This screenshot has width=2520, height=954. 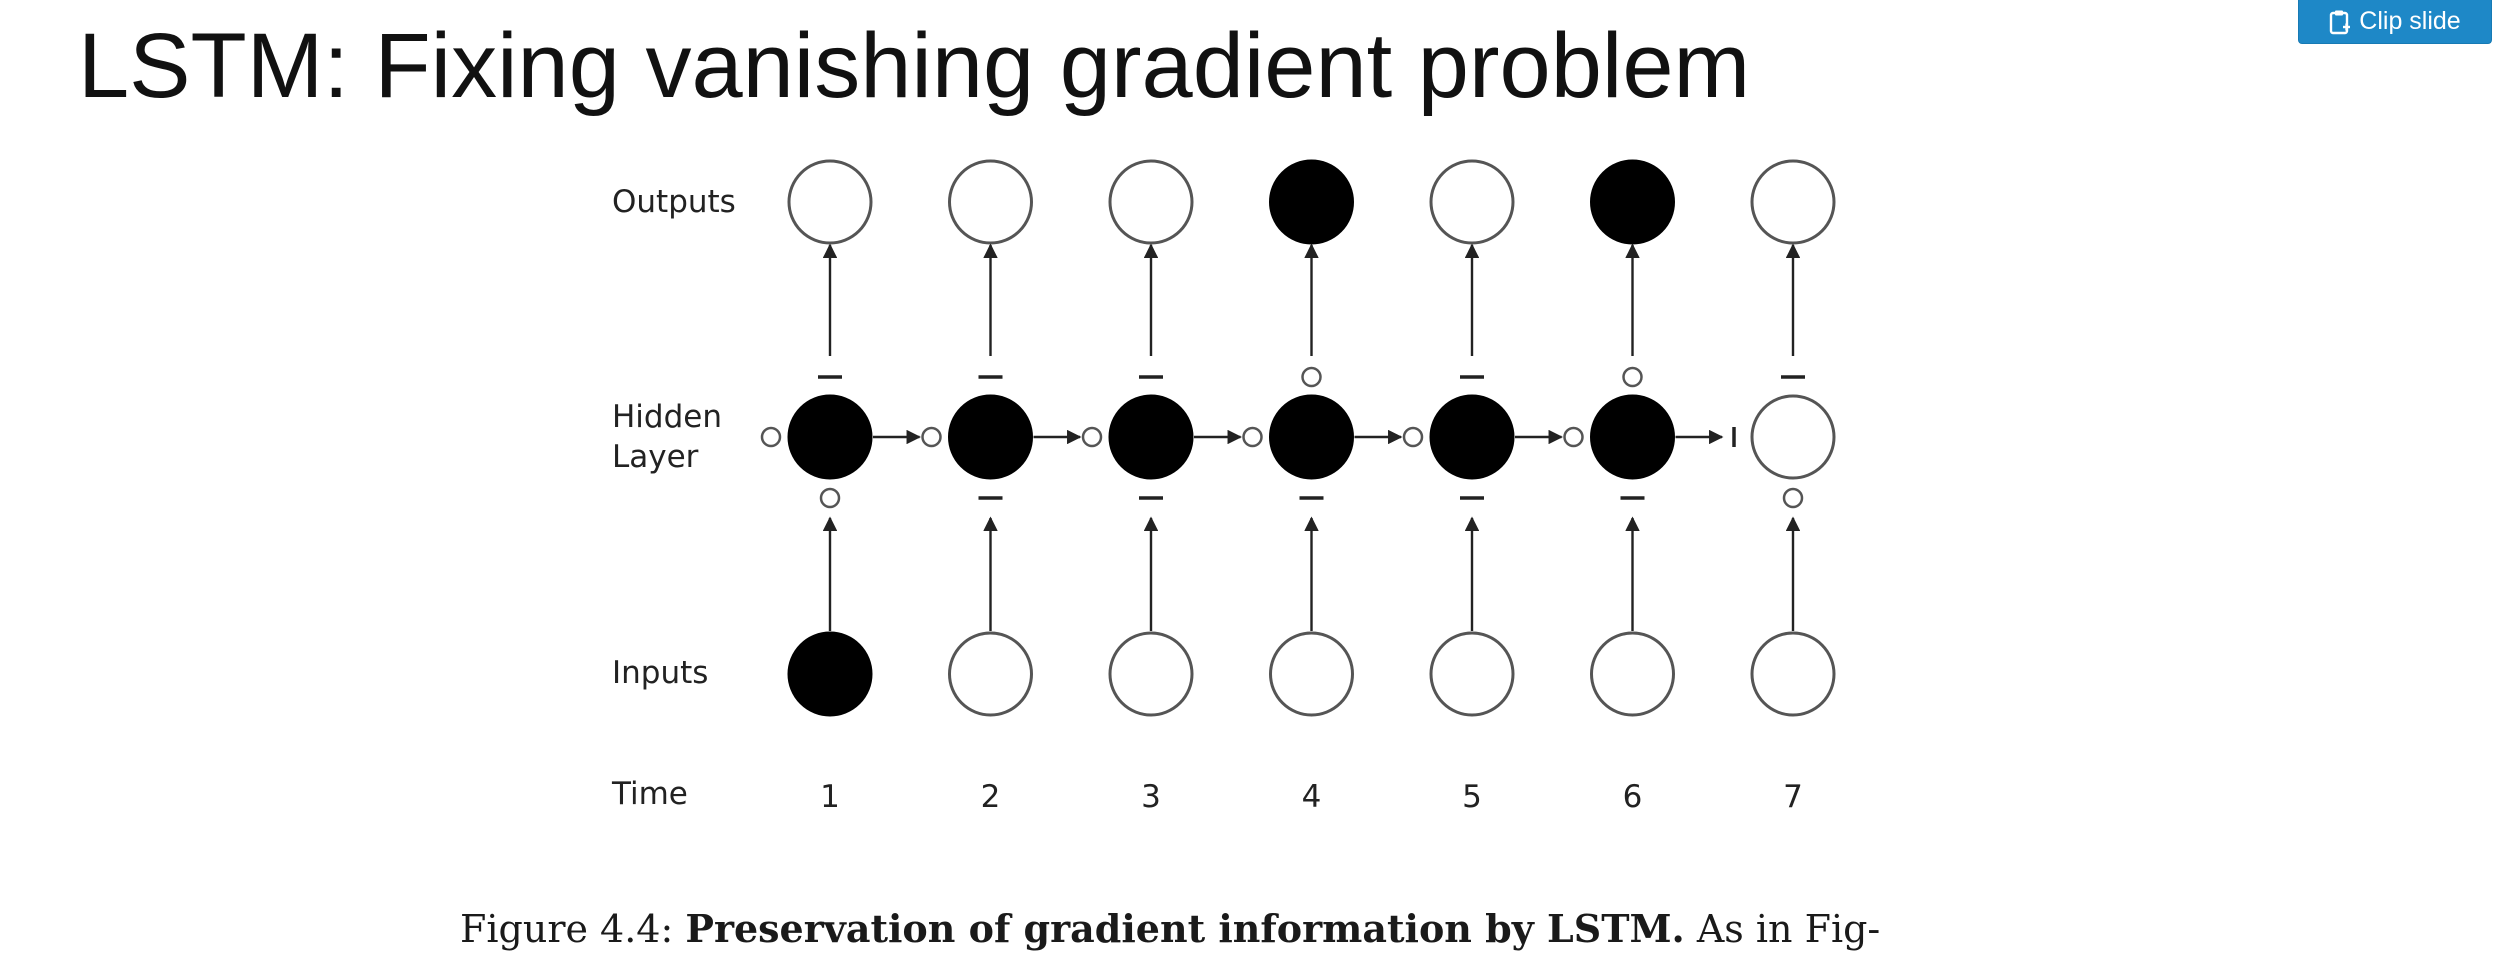 What do you see at coordinates (1782, 929) in the screenshot?
I see `caption-suffix: As in Fig-` at bounding box center [1782, 929].